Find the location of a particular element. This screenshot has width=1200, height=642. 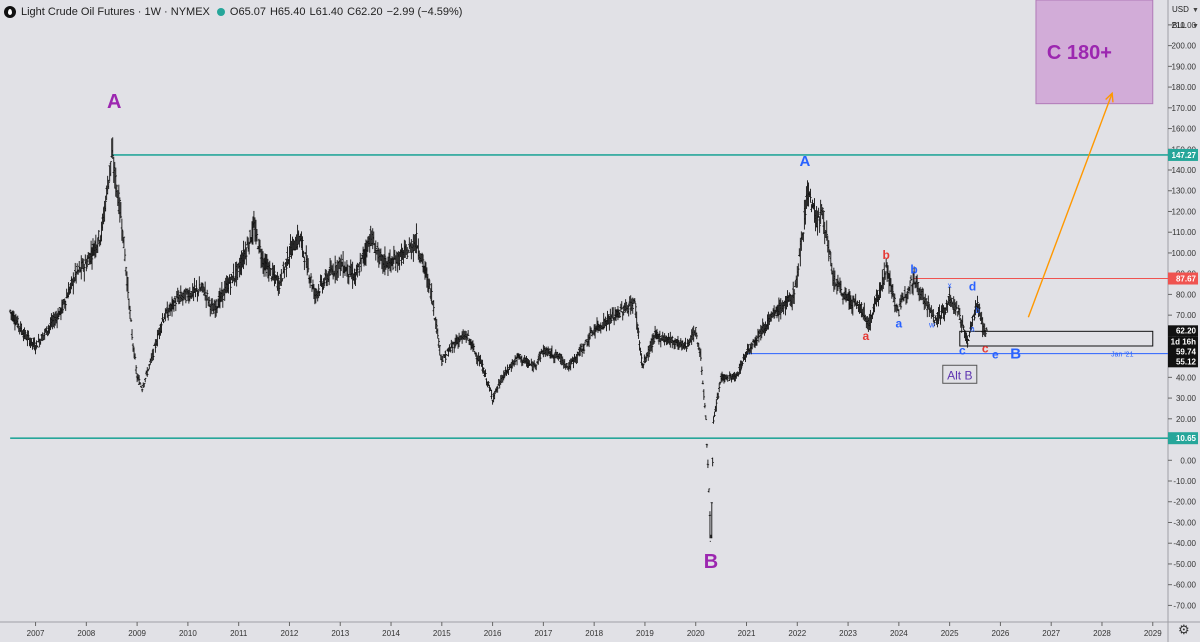

ohlc-change: −2.99 (−4.59%) is located at coordinates (424, 12).